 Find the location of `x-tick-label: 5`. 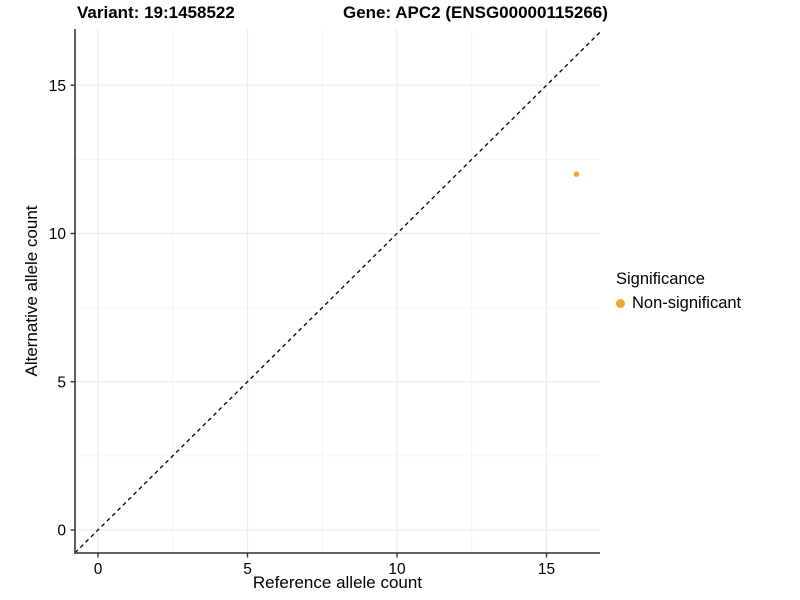

x-tick-label: 5 is located at coordinates (247, 569).